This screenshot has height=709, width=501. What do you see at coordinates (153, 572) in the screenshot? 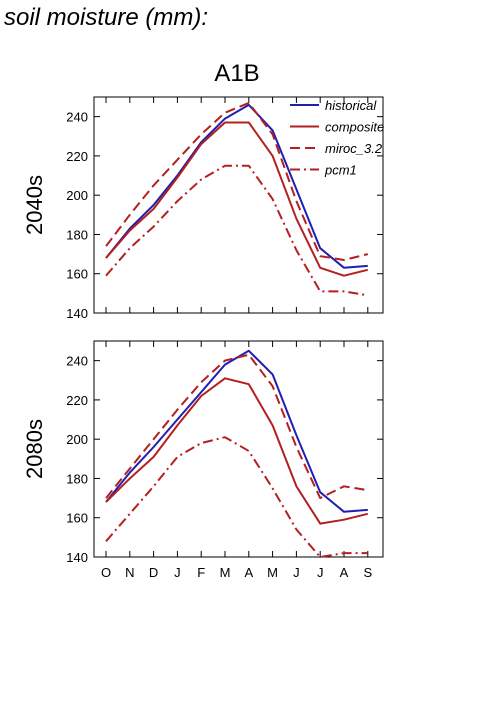
I see `x-tick-label: D` at bounding box center [153, 572].